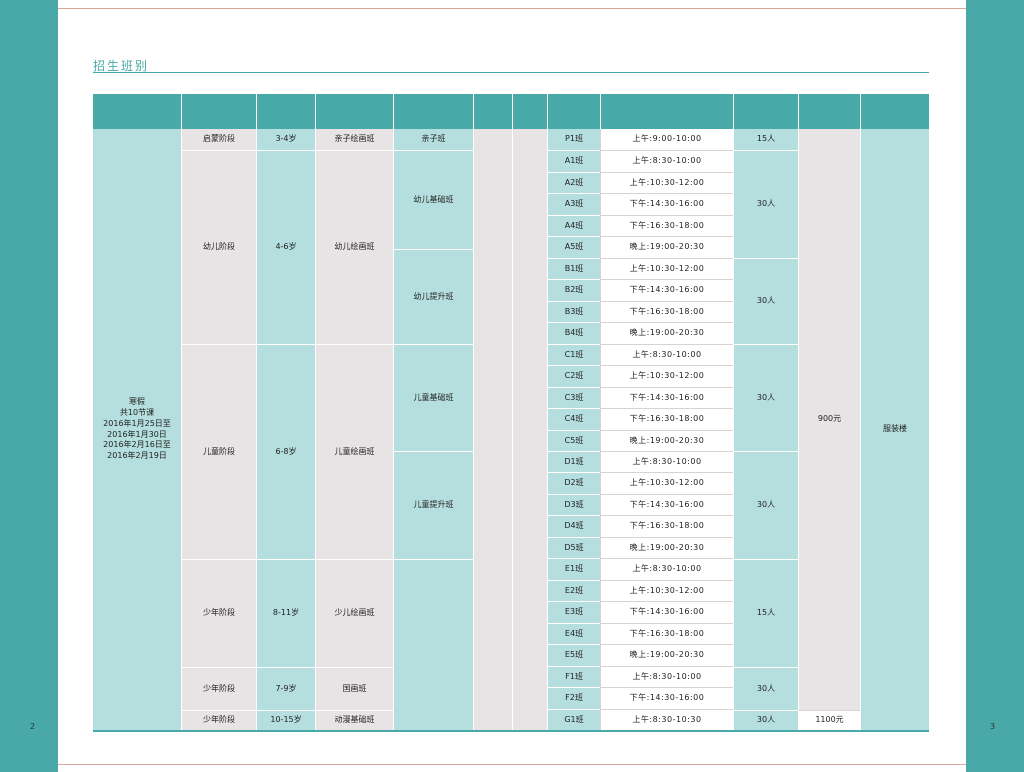 This screenshot has width=1024, height=772. What do you see at coordinates (573, 182) in the screenshot?
I see `class-code-cell: A2班` at bounding box center [573, 182].